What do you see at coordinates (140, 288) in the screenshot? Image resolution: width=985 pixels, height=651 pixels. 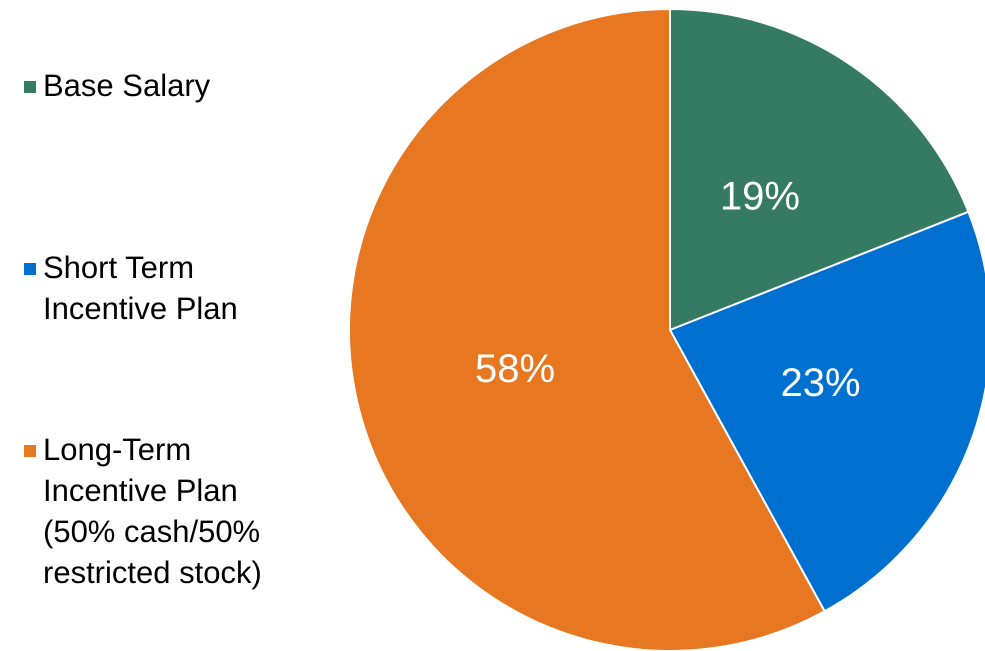 I see `legend-label: Short Term Incentive Plan` at bounding box center [140, 288].